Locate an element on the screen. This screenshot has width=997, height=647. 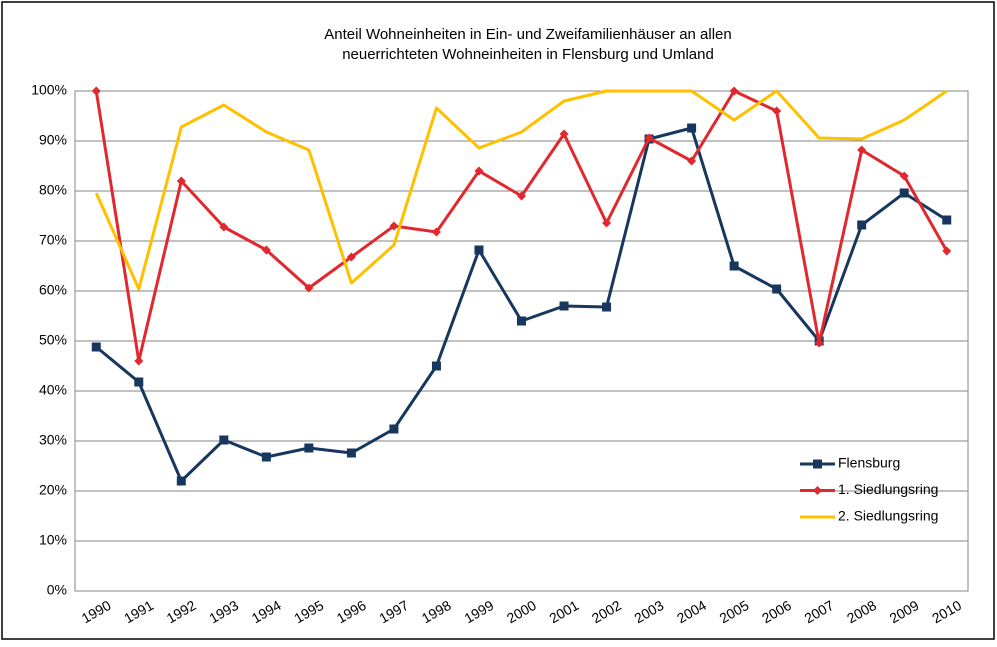
legend-label: Flensburg is located at coordinates (869, 463).